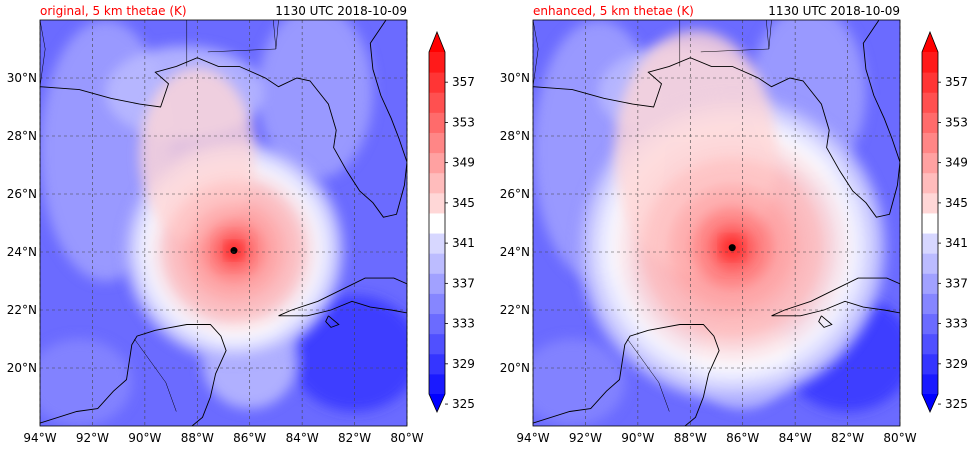  Describe the element at coordinates (834, 11) in the screenshot. I see `right-panel-time: 1130 UTC 2018-10-09` at that location.